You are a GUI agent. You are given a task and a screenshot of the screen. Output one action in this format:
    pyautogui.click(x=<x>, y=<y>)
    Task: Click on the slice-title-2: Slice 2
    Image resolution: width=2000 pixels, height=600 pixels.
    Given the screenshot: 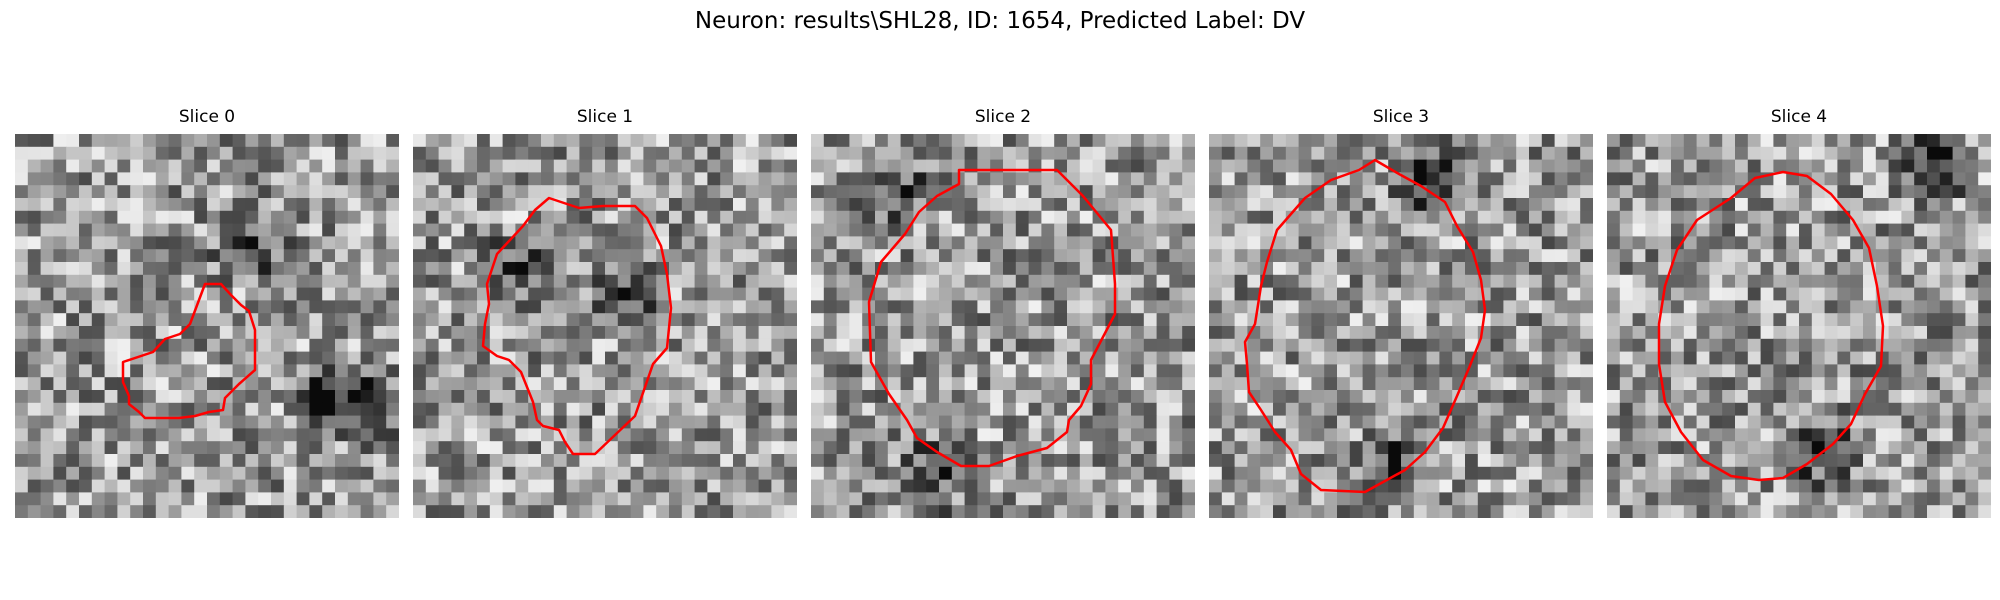 What is the action you would take?
    pyautogui.click(x=1003, y=117)
    